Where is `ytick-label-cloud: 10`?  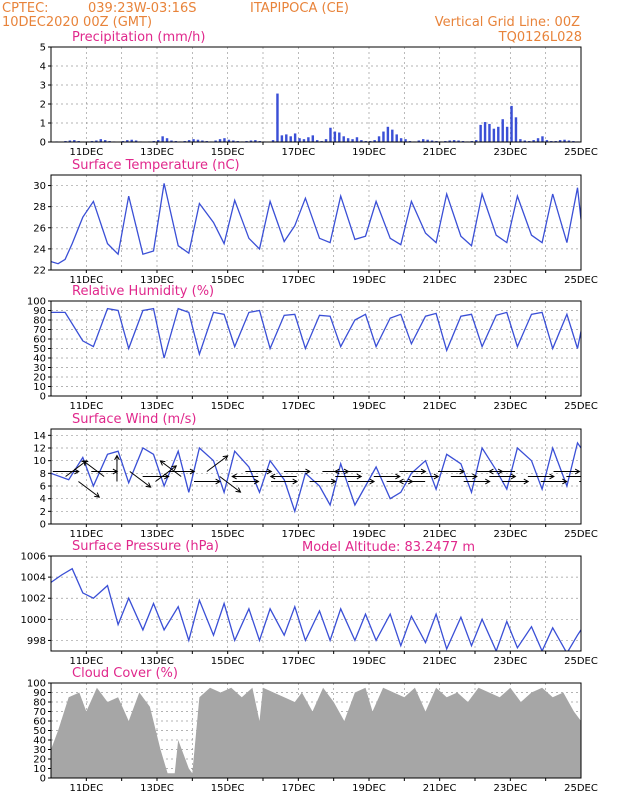
ytick-label-cloud: 10 is located at coordinates (39, 769).